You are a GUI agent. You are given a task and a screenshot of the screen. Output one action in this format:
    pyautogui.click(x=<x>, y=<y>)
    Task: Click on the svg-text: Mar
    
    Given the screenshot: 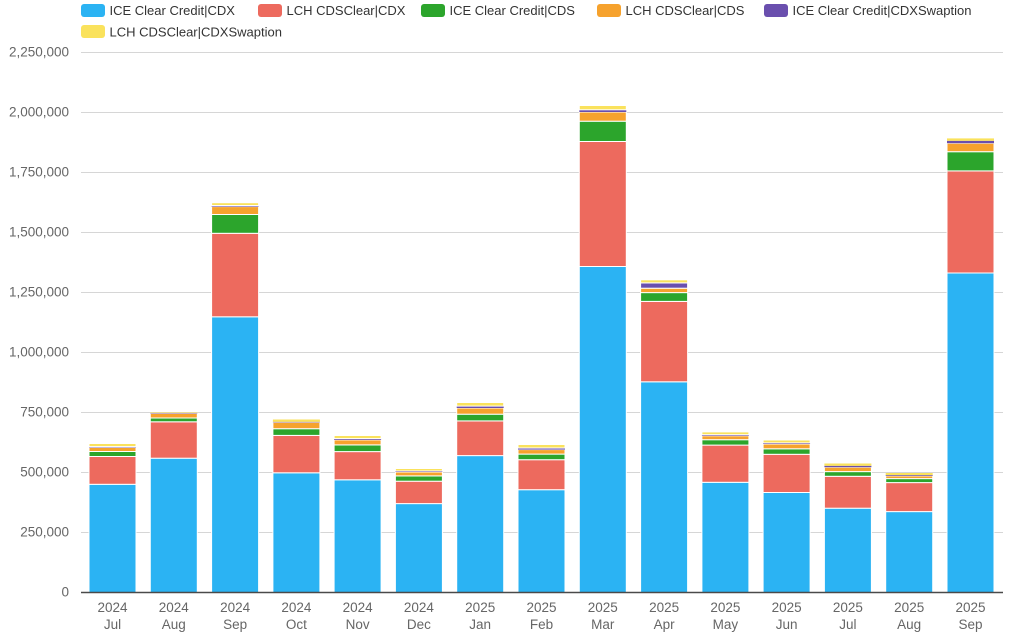 What is the action you would take?
    pyautogui.click(x=603, y=624)
    